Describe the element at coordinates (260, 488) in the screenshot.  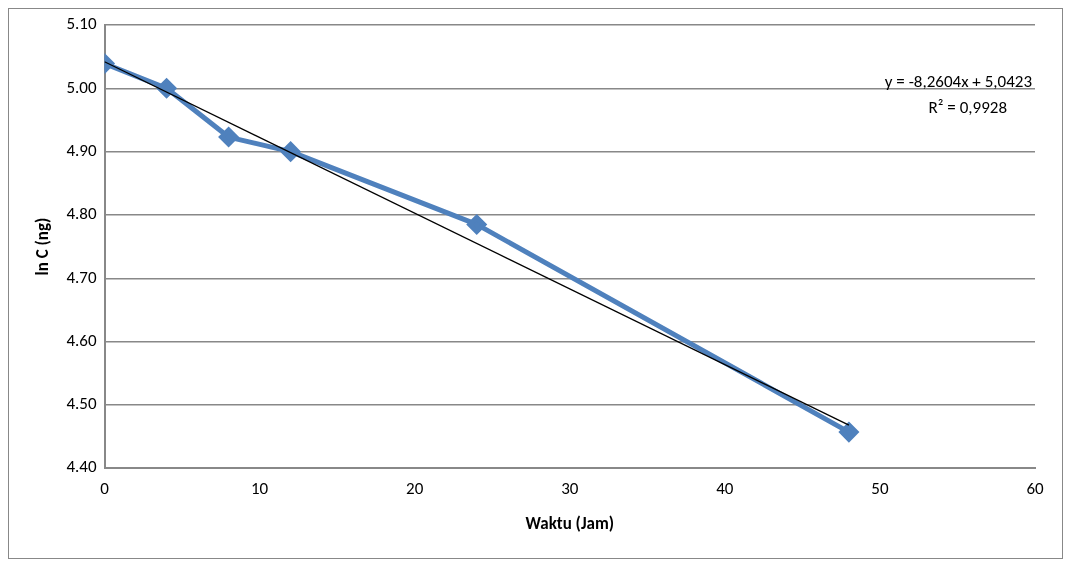
I see `x-tick-label: 10` at that location.